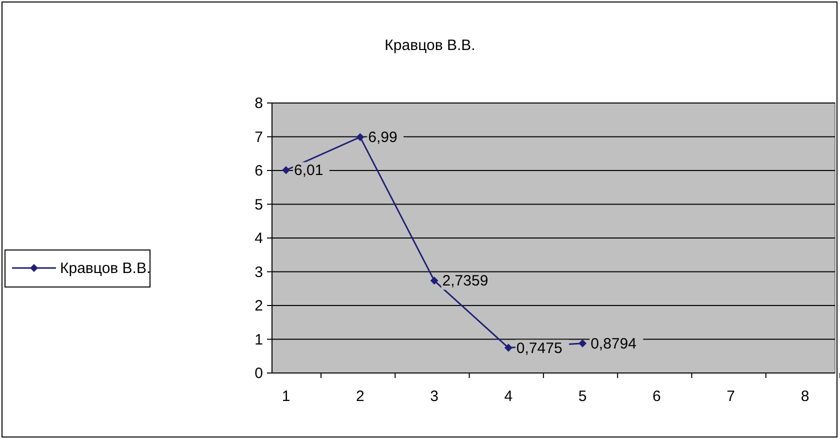 This screenshot has height=440, width=840. What do you see at coordinates (539, 348) in the screenshot?
I see `data-label: 0,7475` at bounding box center [539, 348].